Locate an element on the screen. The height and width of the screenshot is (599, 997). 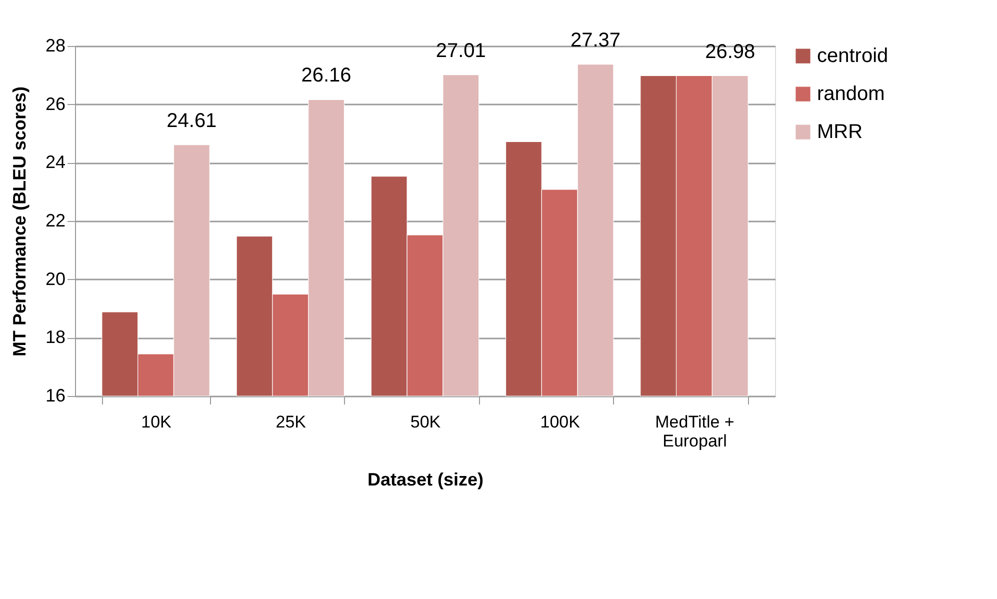
y-tick-label: 28 is located at coordinates (55, 46).